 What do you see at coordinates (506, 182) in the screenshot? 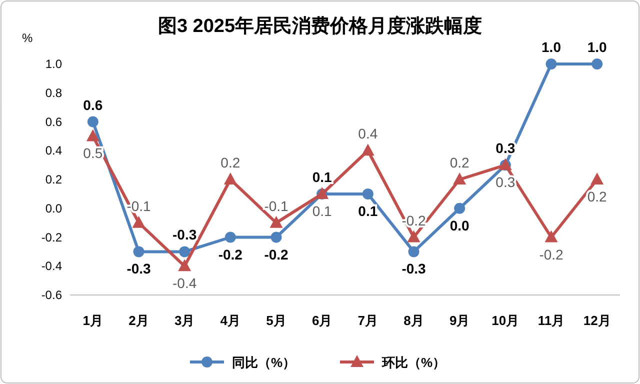
I see `data-label: 0.3` at bounding box center [506, 182].